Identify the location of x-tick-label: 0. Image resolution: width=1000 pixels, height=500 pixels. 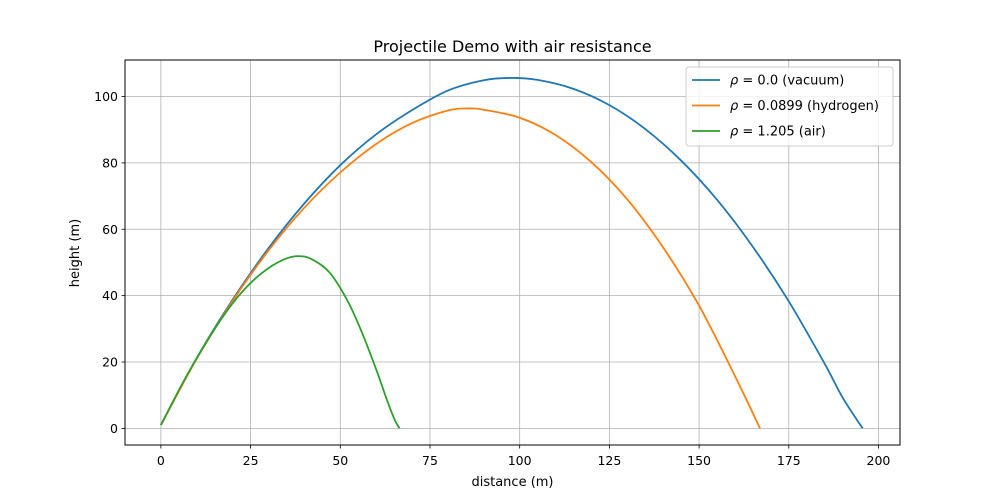
(161, 460).